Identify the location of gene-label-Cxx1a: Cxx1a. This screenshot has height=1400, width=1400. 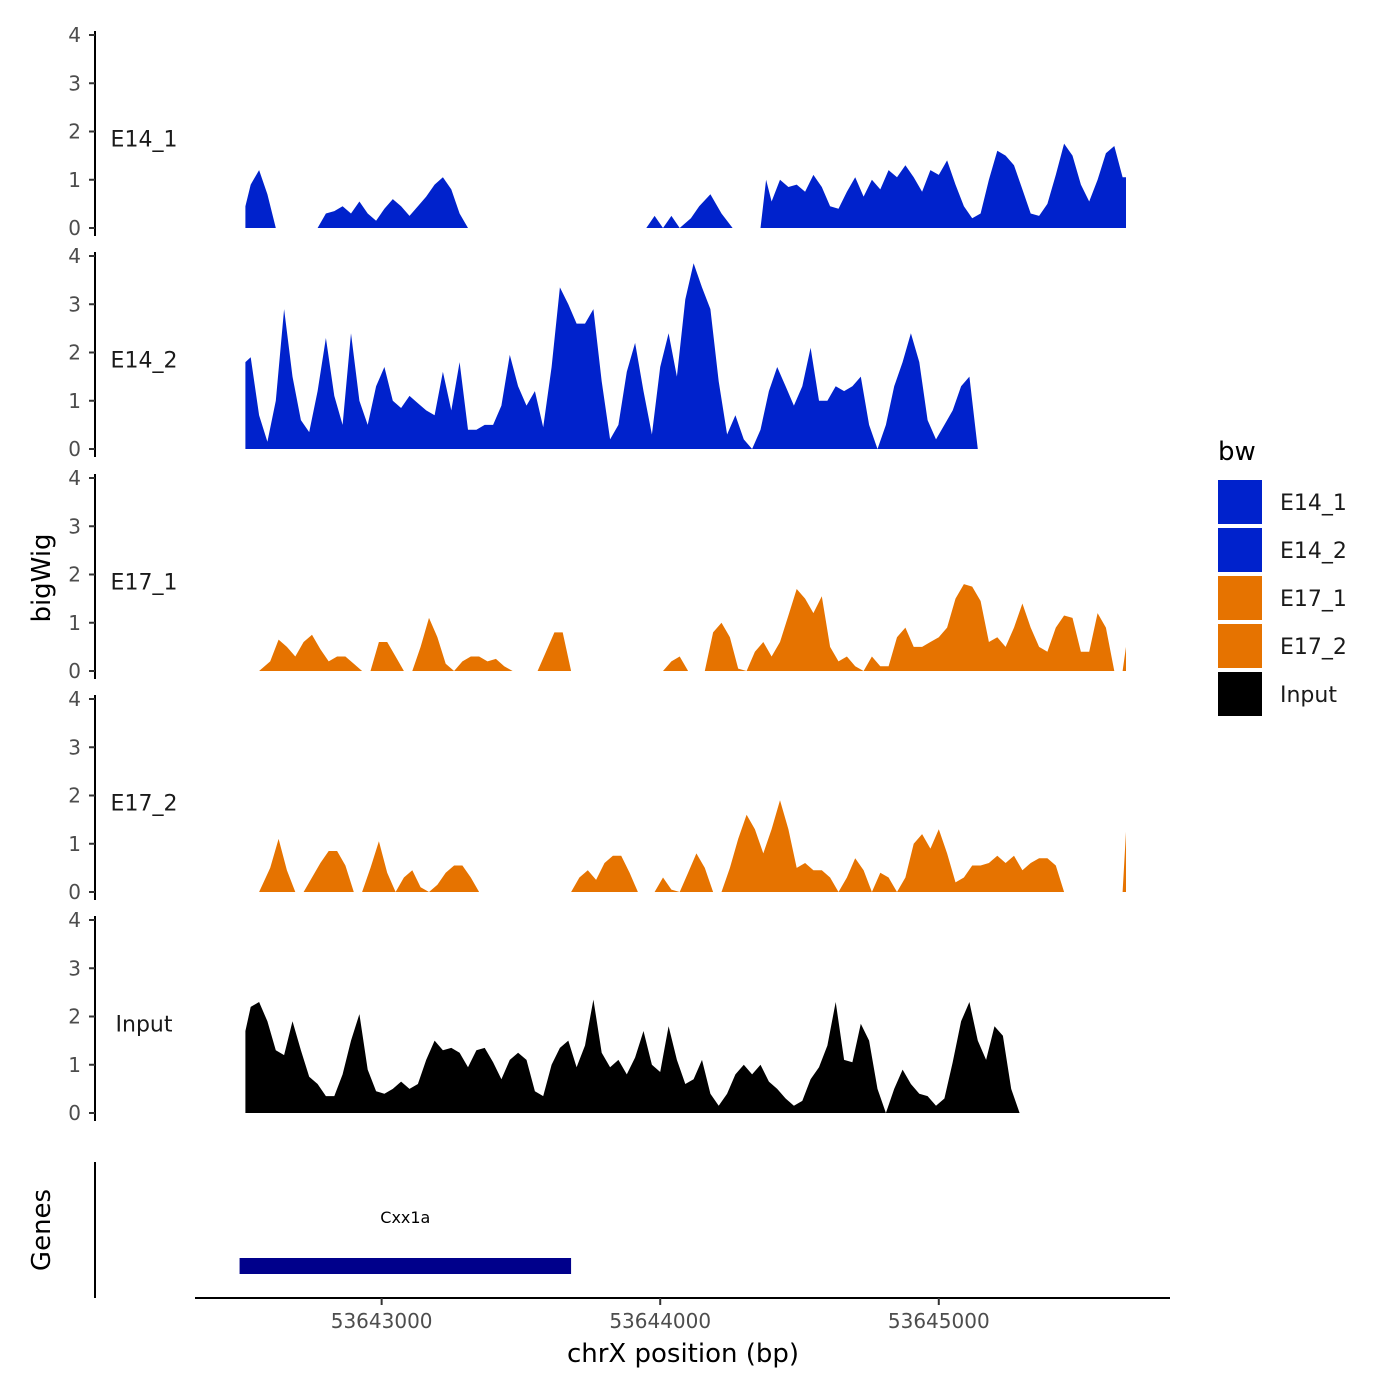
(405, 1217).